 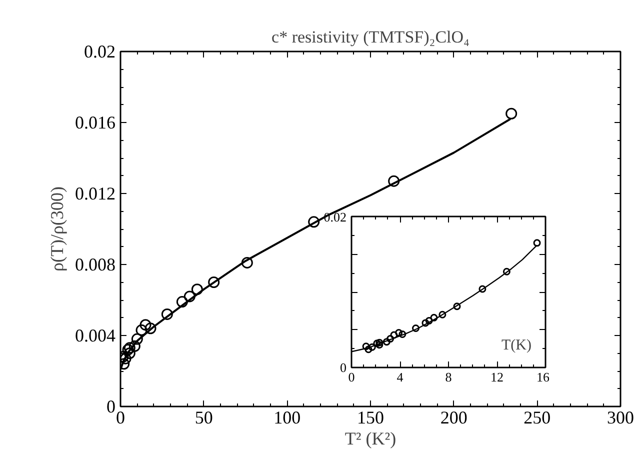 I want to click on chart-title: c* resistivity (TMTSF)₂ClO₄, so click(x=371, y=37).